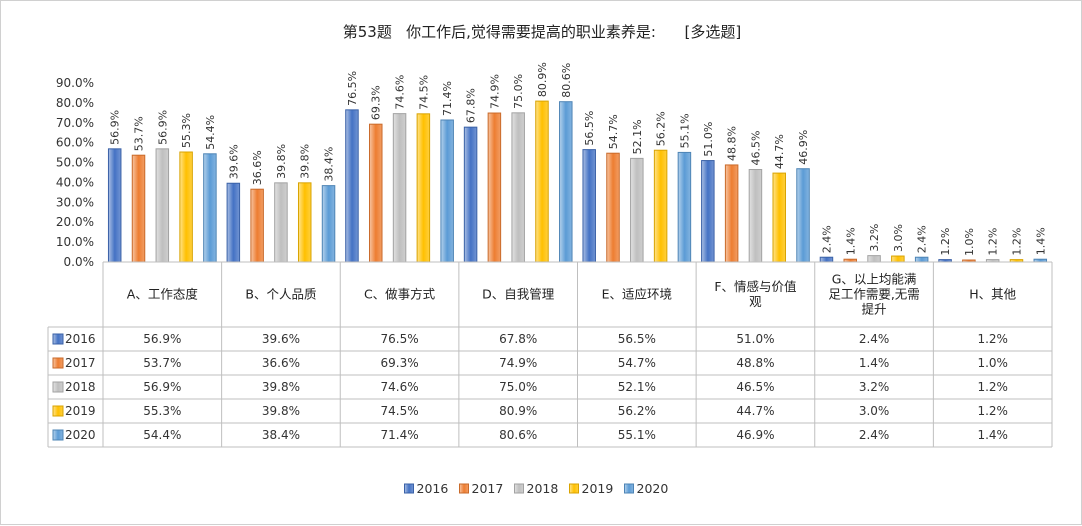 The width and height of the screenshot is (1082, 526). What do you see at coordinates (80, 387) in the screenshot?
I see `table-series-label-2018: 2018` at bounding box center [80, 387].